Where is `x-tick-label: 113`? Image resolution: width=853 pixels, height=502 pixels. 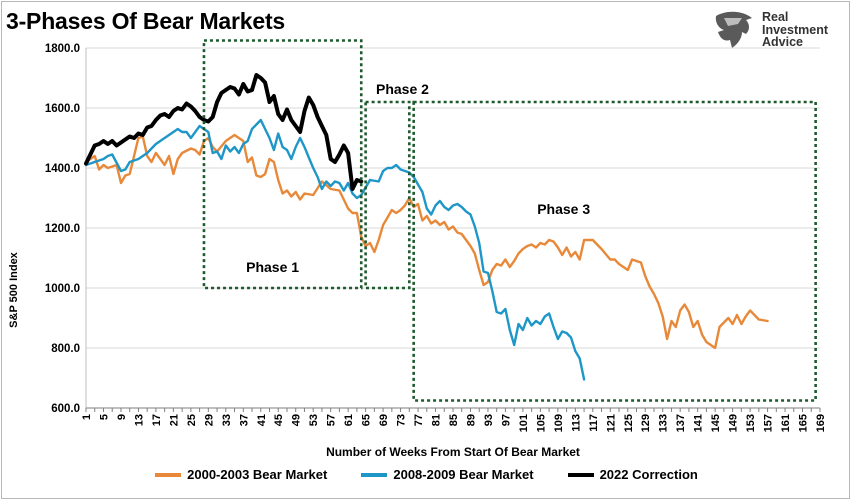
x-tick-label: 113 is located at coordinates (576, 423).